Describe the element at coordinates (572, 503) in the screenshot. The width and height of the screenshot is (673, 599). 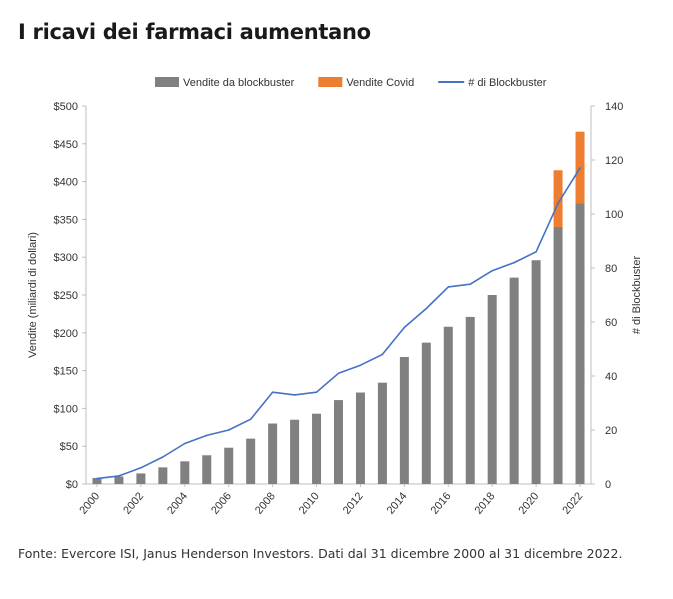
I see `x-tick-label: 2022` at that location.